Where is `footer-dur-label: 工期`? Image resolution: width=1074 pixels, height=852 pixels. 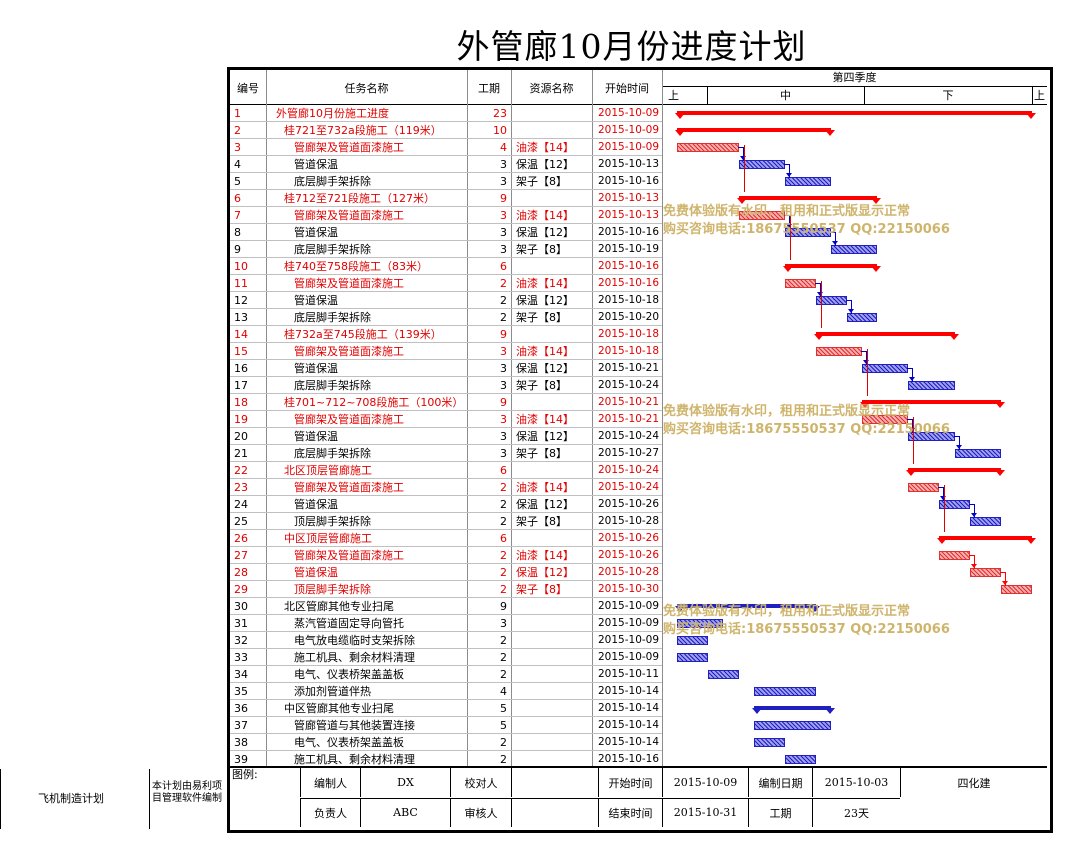 footer-dur-label: 工期 is located at coordinates (780, 812).